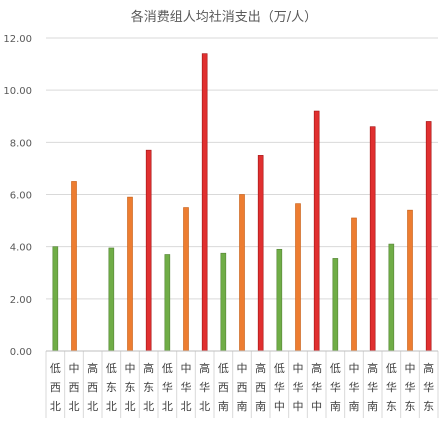 This screenshot has width=448, height=425. I want to click on y-tick-label: 10.00, so click(17, 91).